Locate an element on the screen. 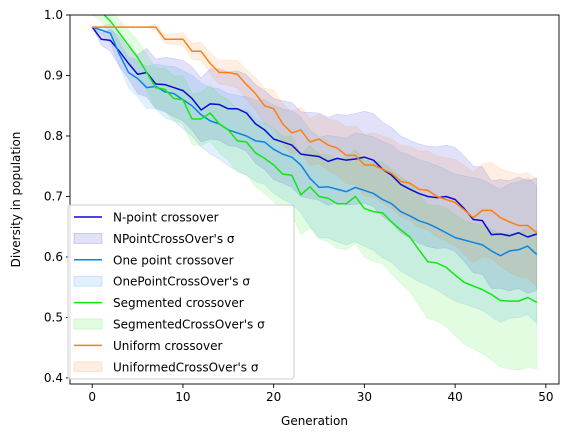  y-tick-label: 0.9 is located at coordinates (53, 75).